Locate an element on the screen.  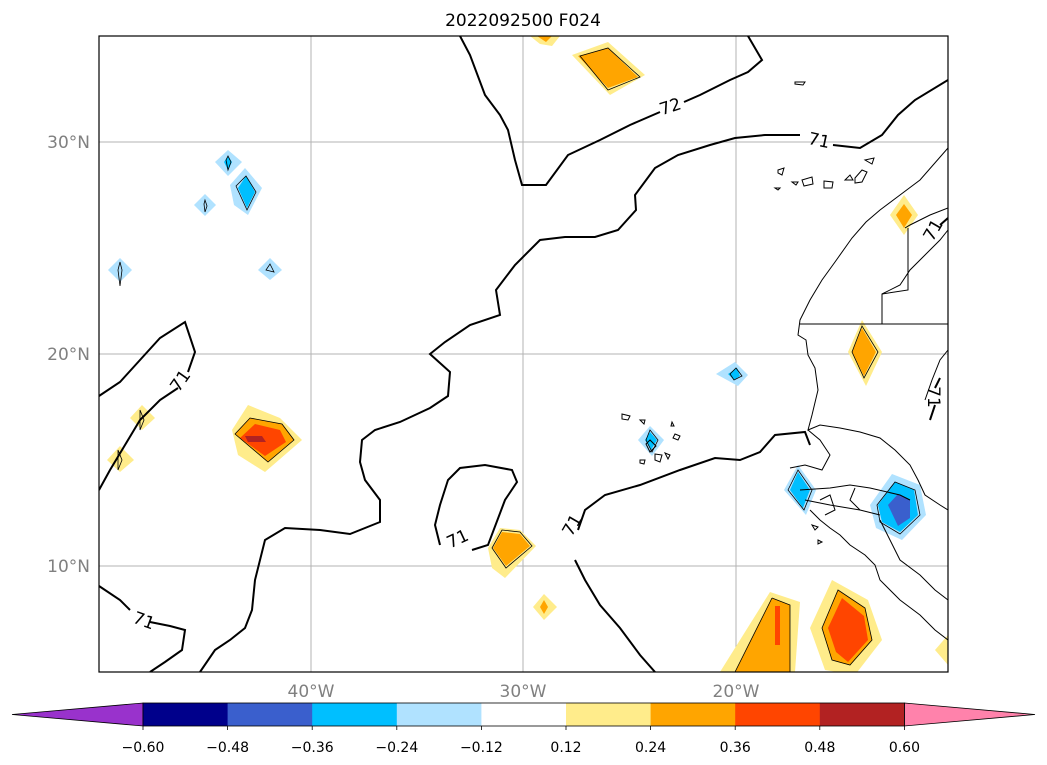
colorbar-tick-label: −0.36 is located at coordinates (312, 748).